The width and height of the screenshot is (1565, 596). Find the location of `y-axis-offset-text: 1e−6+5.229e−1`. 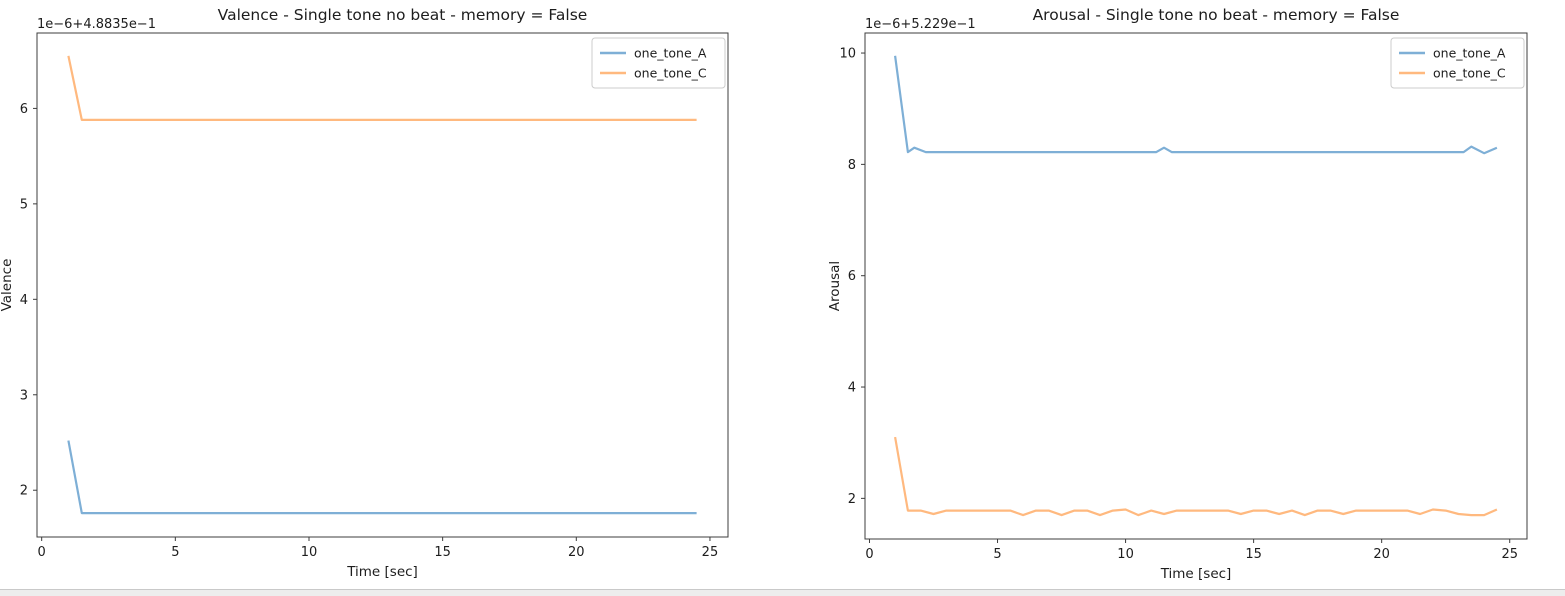

y-axis-offset-text: 1e−6+5.229e−1 is located at coordinates (920, 24).